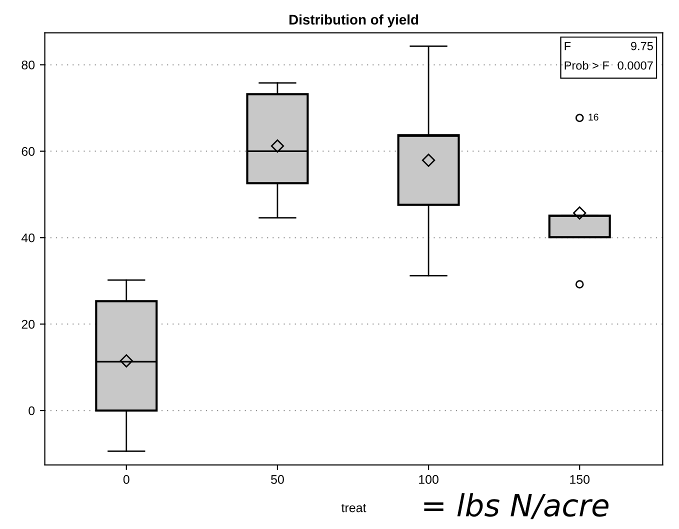  What do you see at coordinates (31, 411) in the screenshot?
I see `y-tick-label: 0` at bounding box center [31, 411].